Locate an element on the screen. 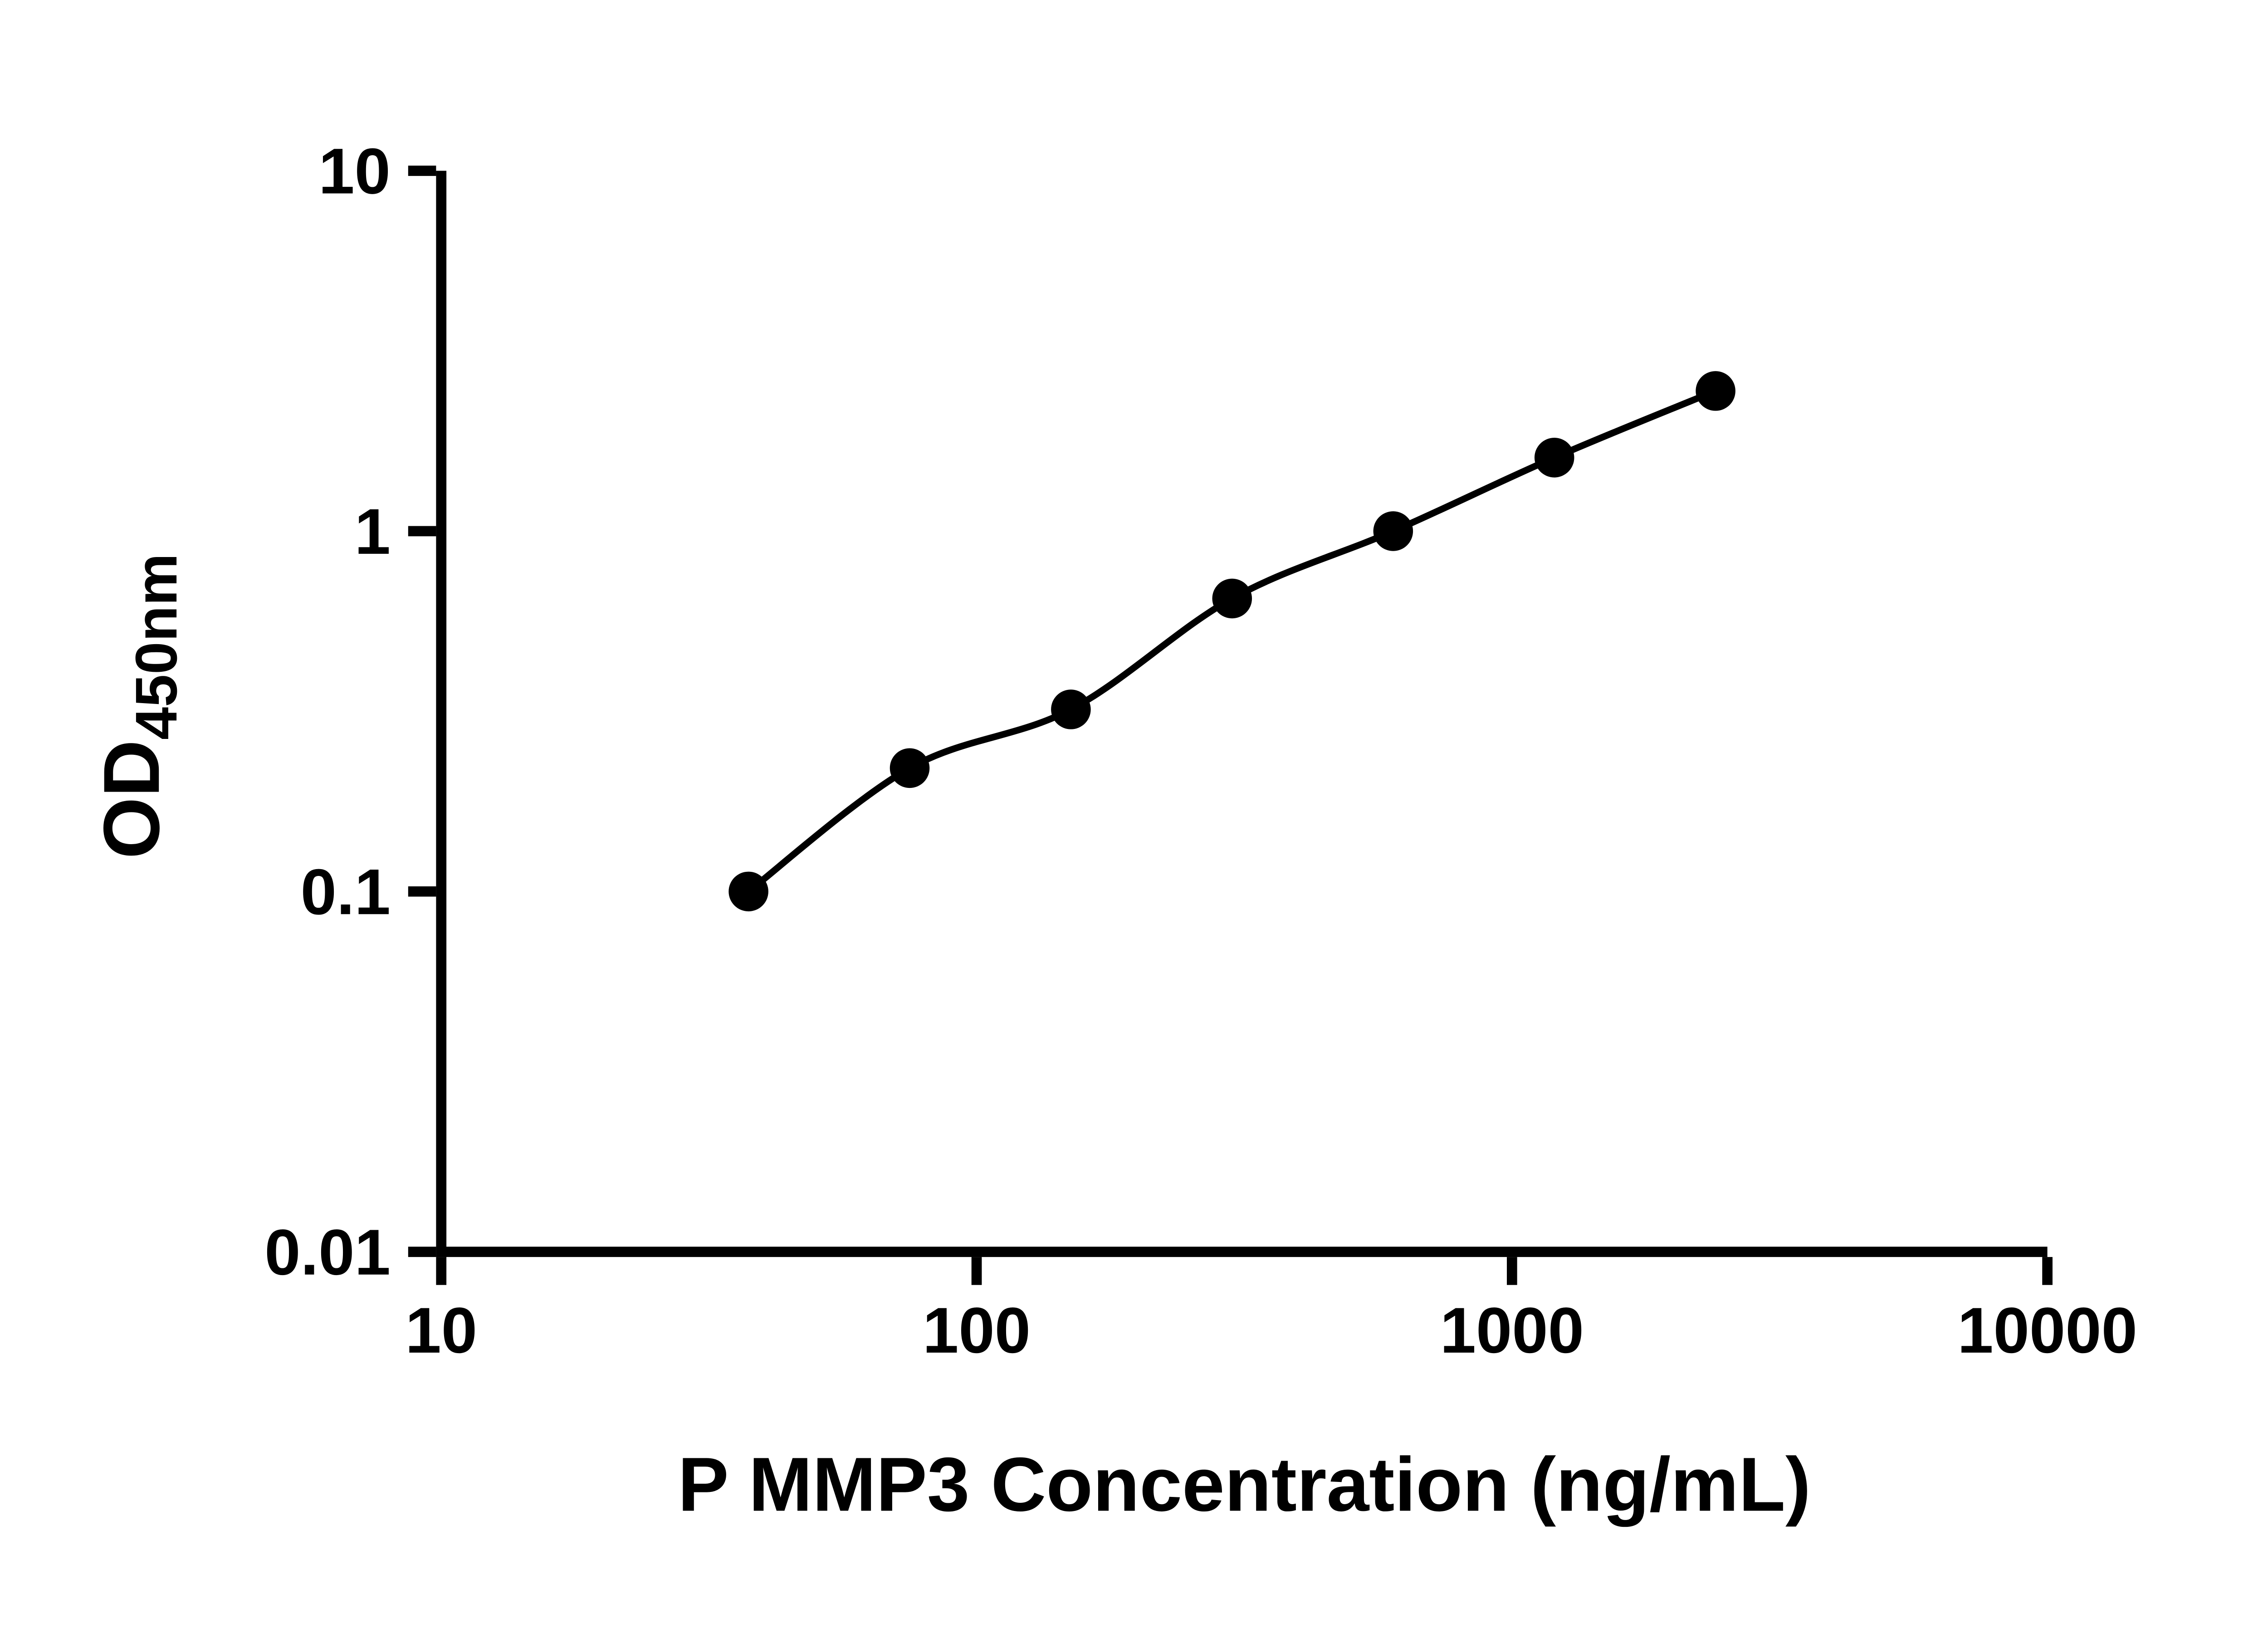 The width and height of the screenshot is (2268, 1633). y-axis-title-main: OD is located at coordinates (131, 799).